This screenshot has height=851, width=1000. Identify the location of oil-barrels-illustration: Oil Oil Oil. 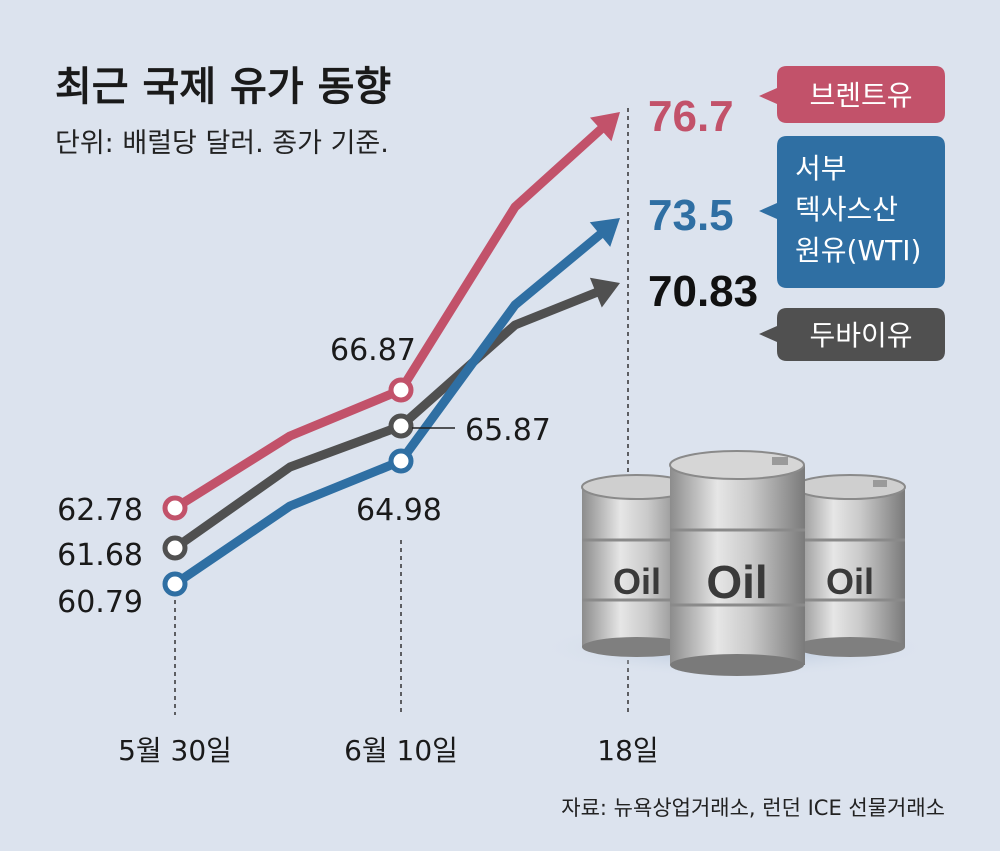
(735, 564).